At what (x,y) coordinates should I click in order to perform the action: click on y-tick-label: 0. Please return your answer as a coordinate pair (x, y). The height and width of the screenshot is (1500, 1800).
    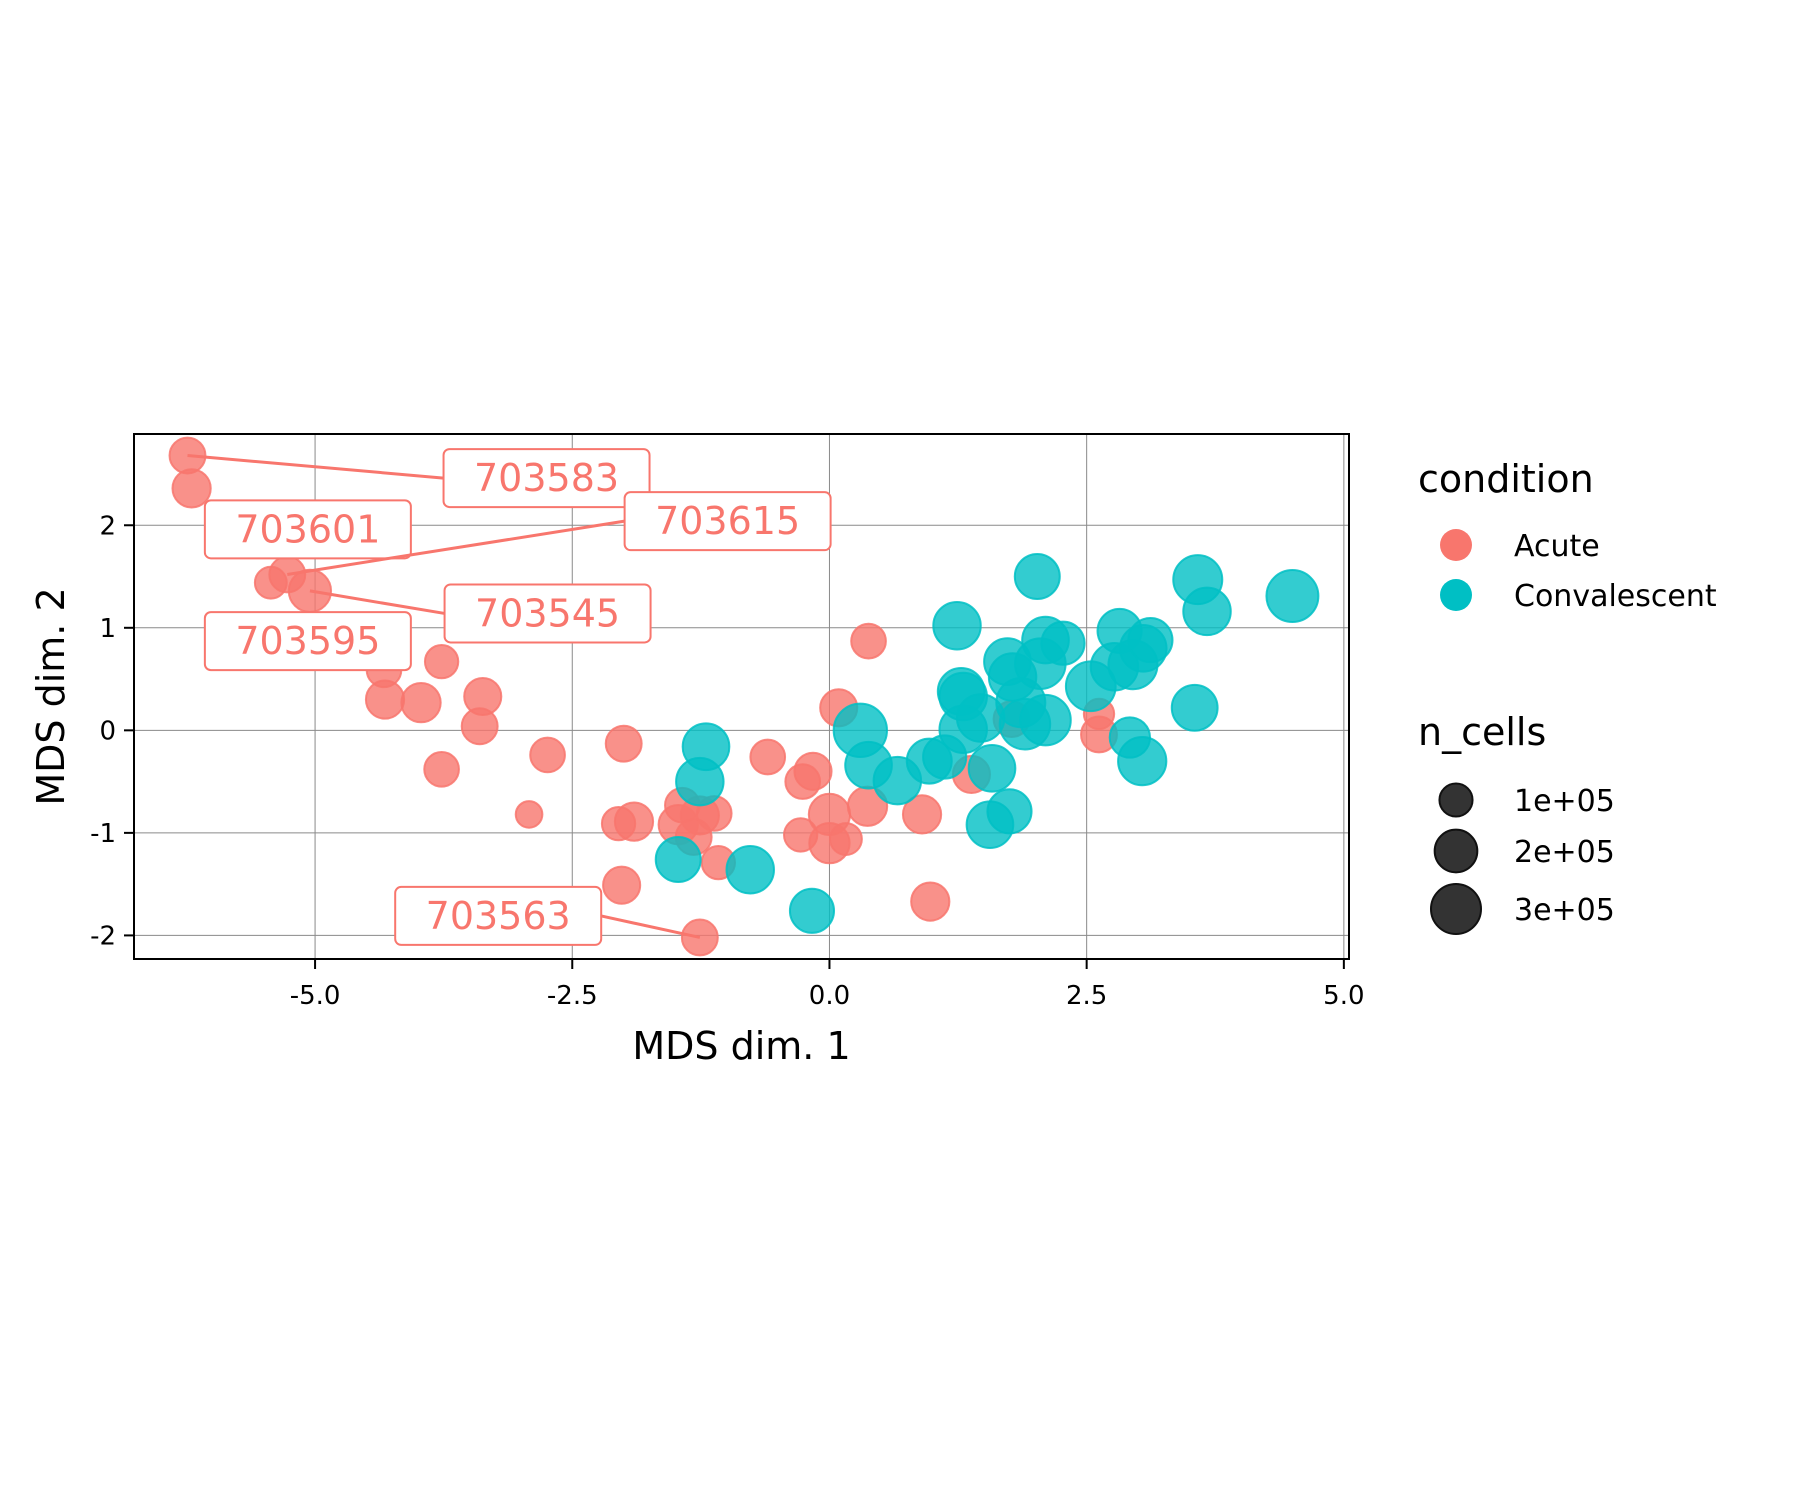
    Looking at the image, I should click on (107, 731).